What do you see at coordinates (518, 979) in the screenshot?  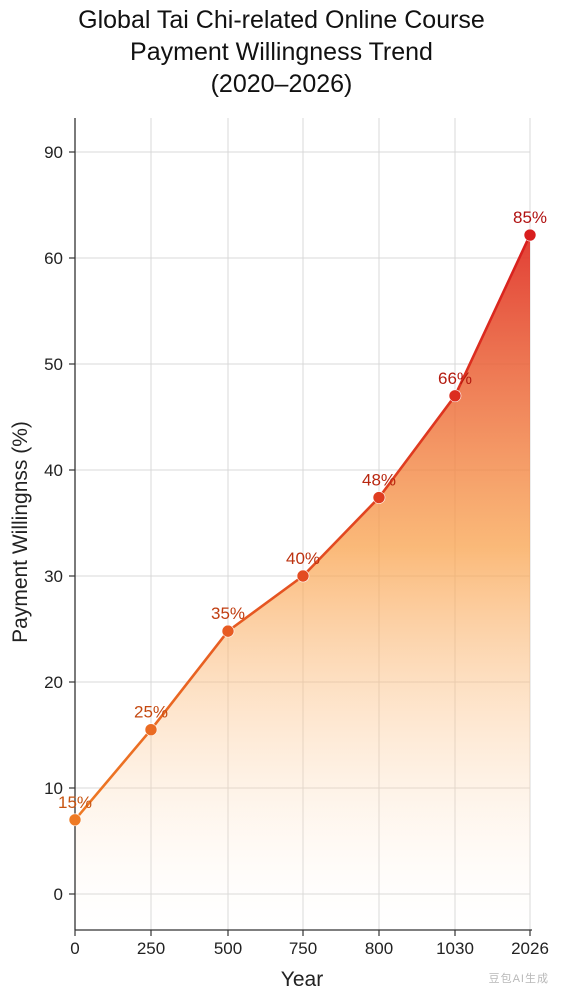 I see `watermark: 豆包AI生成` at bounding box center [518, 979].